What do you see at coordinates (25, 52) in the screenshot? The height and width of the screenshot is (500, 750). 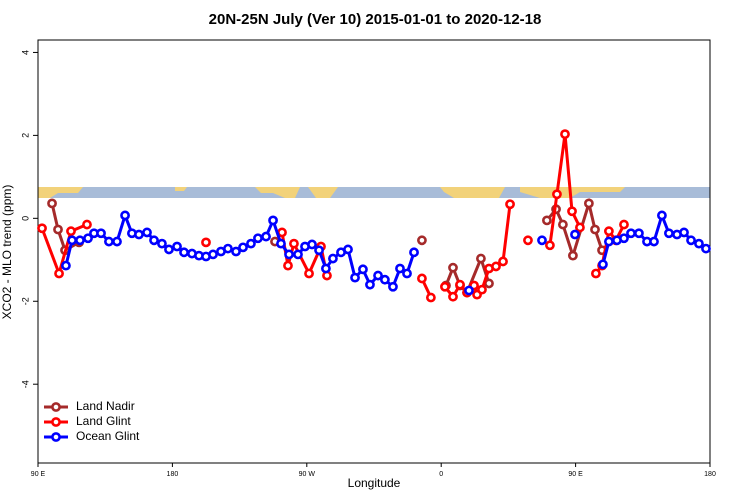 I see `y-tick-label: 4` at bounding box center [25, 52].